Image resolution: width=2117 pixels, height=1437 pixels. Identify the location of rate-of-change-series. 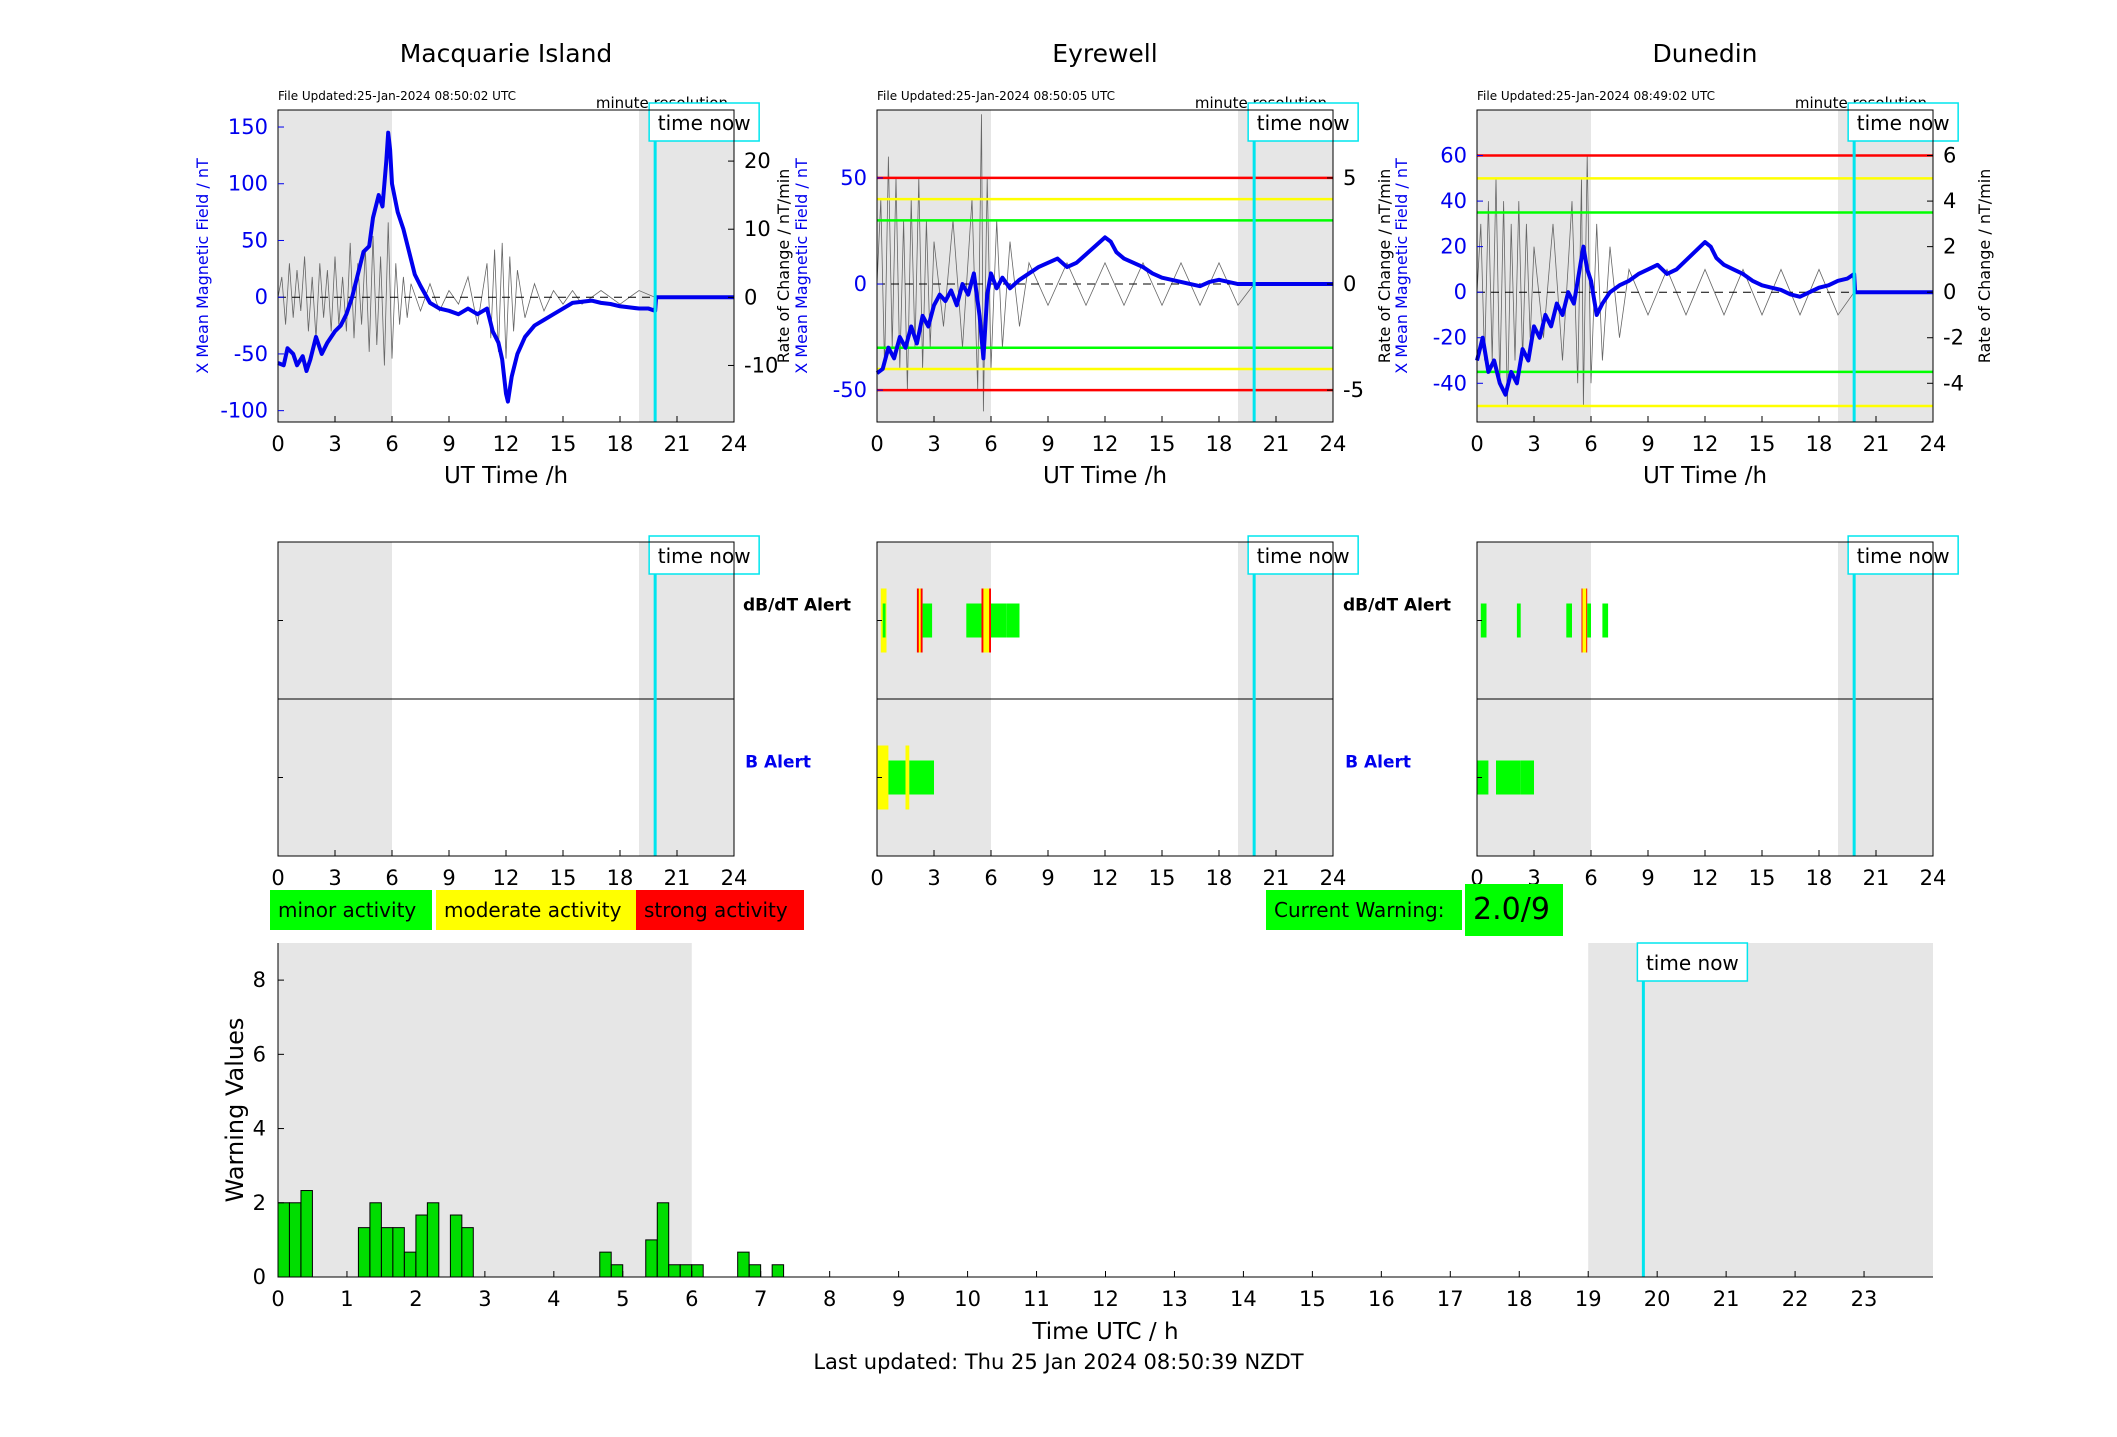
(1065, 263).